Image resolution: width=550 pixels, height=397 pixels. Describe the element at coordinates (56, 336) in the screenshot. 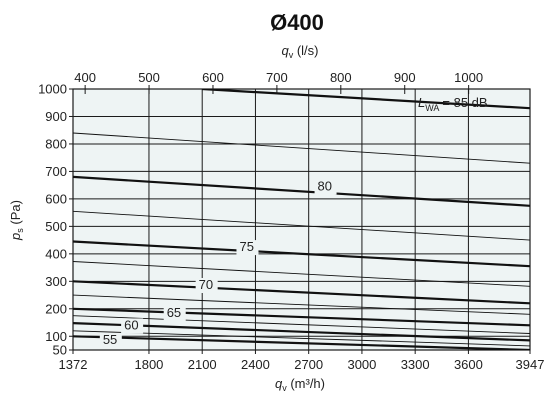

I see `y-tick-label: 100` at that location.